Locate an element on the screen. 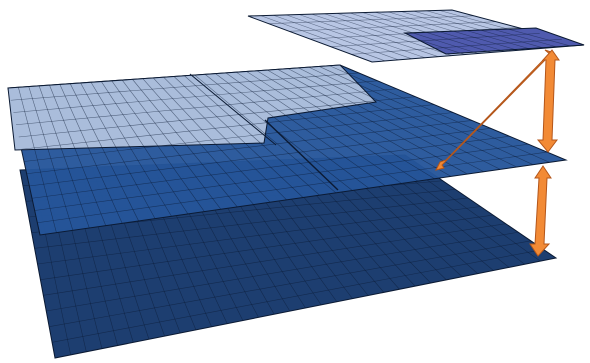 Image resolution: width=590 pixels, height=363 pixels. arrow-top-to-middle-vertical is located at coordinates (548, 101).